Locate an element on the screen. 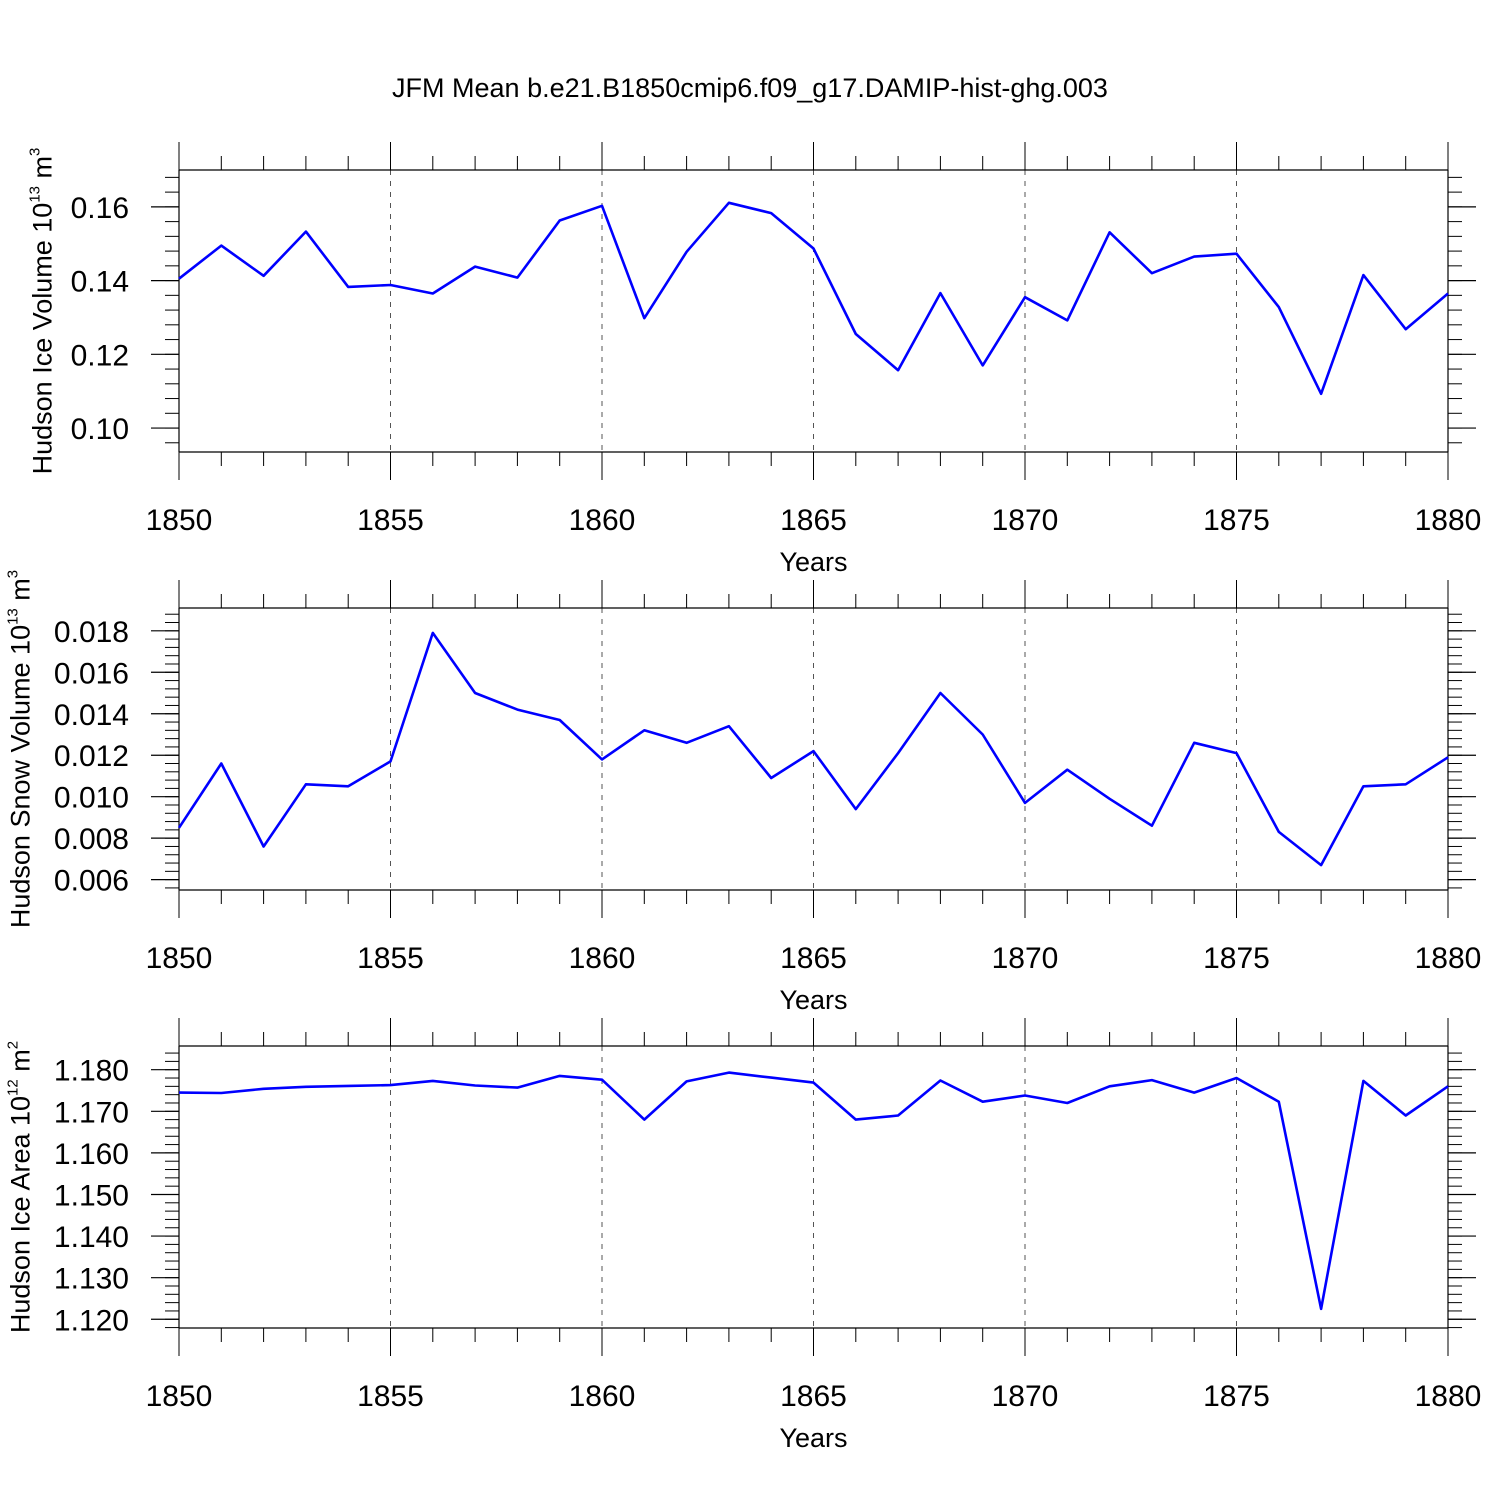  y-tick-label: 1.120 is located at coordinates (91, 1320).